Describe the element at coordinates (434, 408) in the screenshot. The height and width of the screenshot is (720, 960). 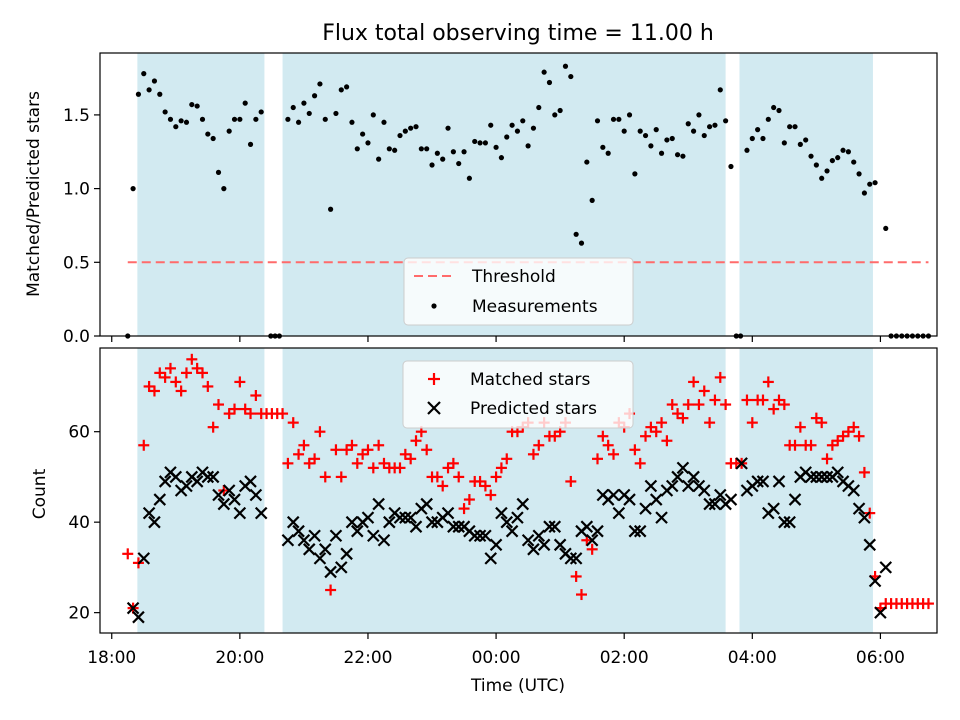
I see `legend-predicted-swatch` at that location.